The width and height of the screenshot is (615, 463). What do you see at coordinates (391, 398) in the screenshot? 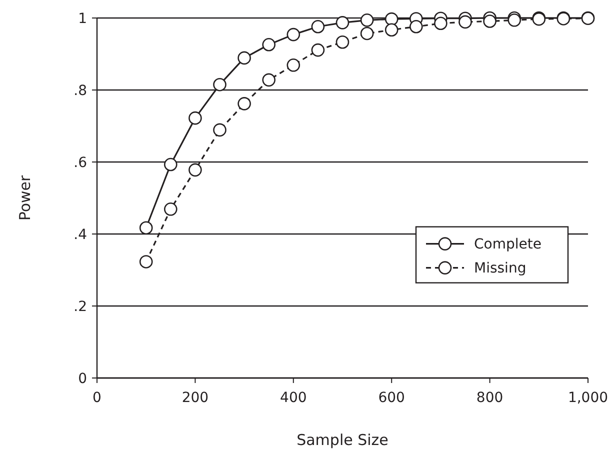
I see `x-tick-label: 600` at bounding box center [391, 398].